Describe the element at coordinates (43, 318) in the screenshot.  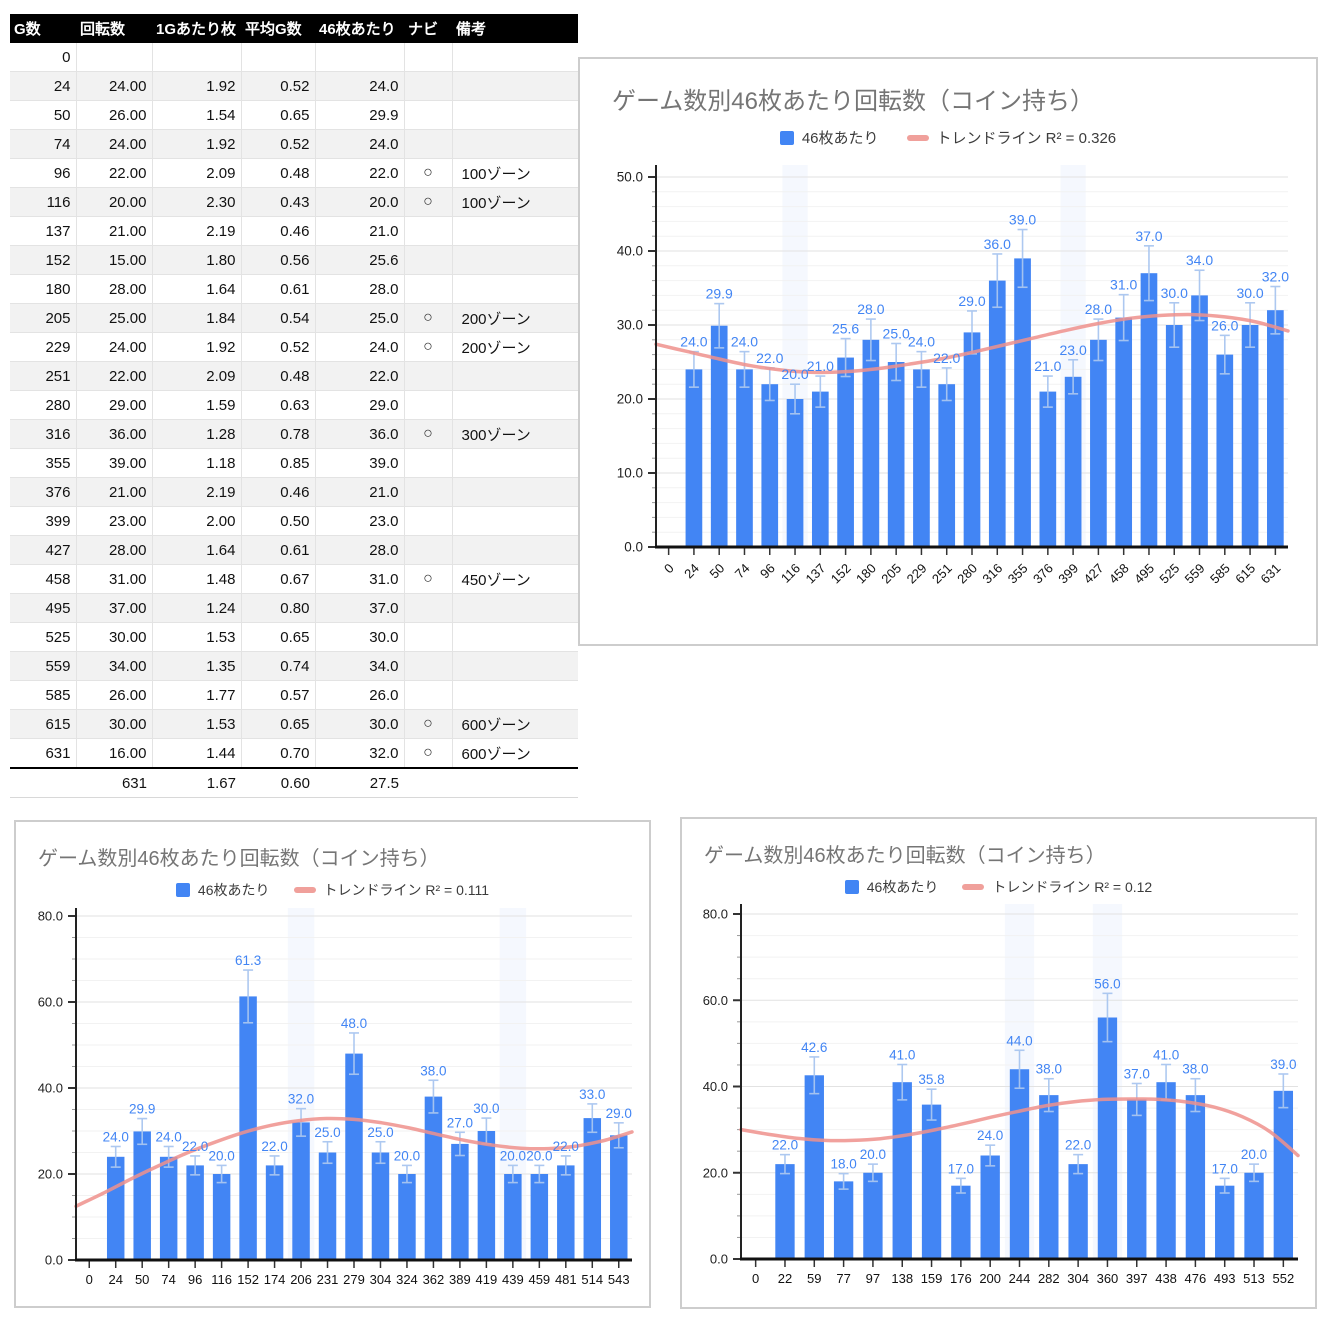
I see `table-cell: 205` at that location.